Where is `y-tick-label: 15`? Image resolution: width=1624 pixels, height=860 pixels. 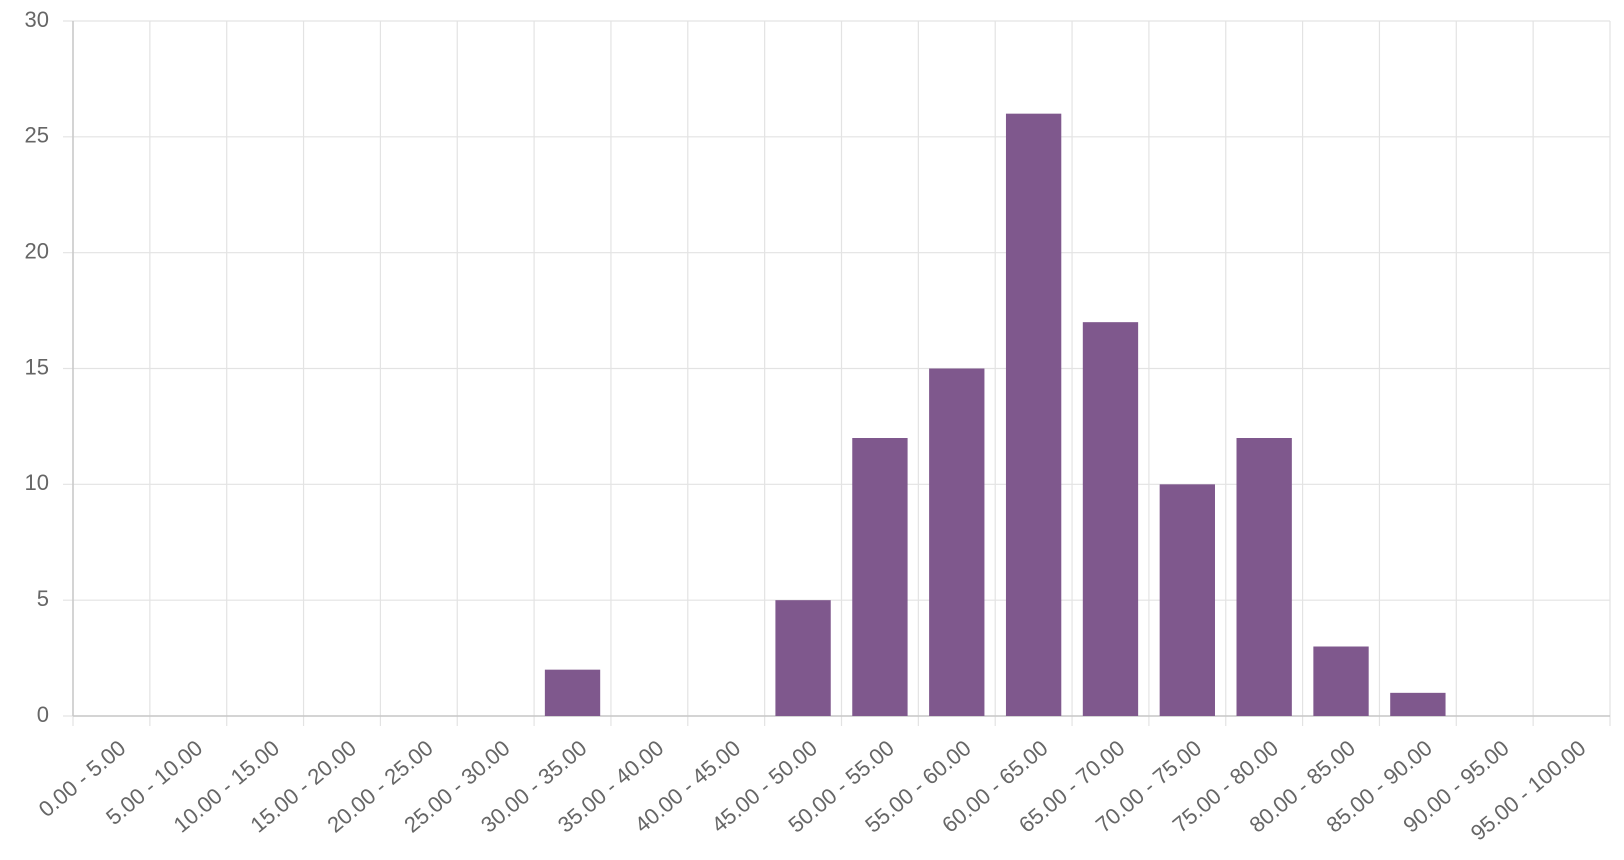 y-tick-label: 15 is located at coordinates (37, 366).